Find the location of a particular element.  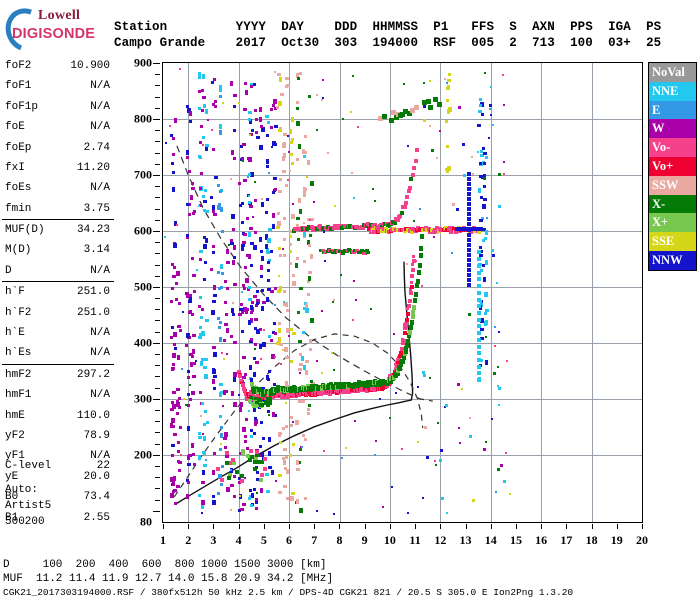

legend-item-vo-: Vo- is located at coordinates (672, 147).